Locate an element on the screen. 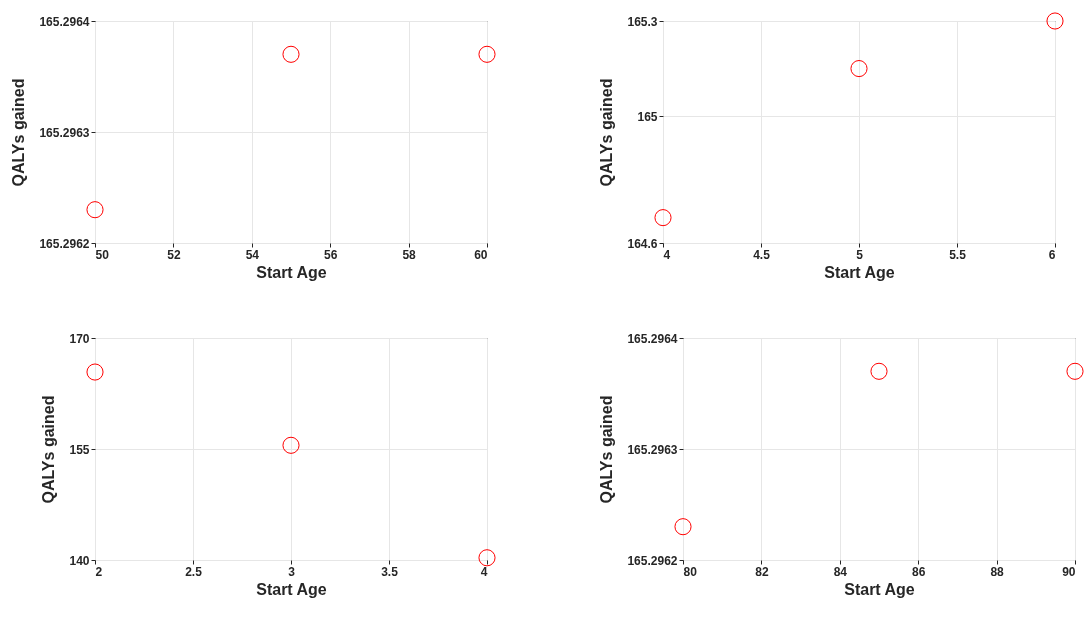  x-tick-label: 60 is located at coordinates (481, 254).